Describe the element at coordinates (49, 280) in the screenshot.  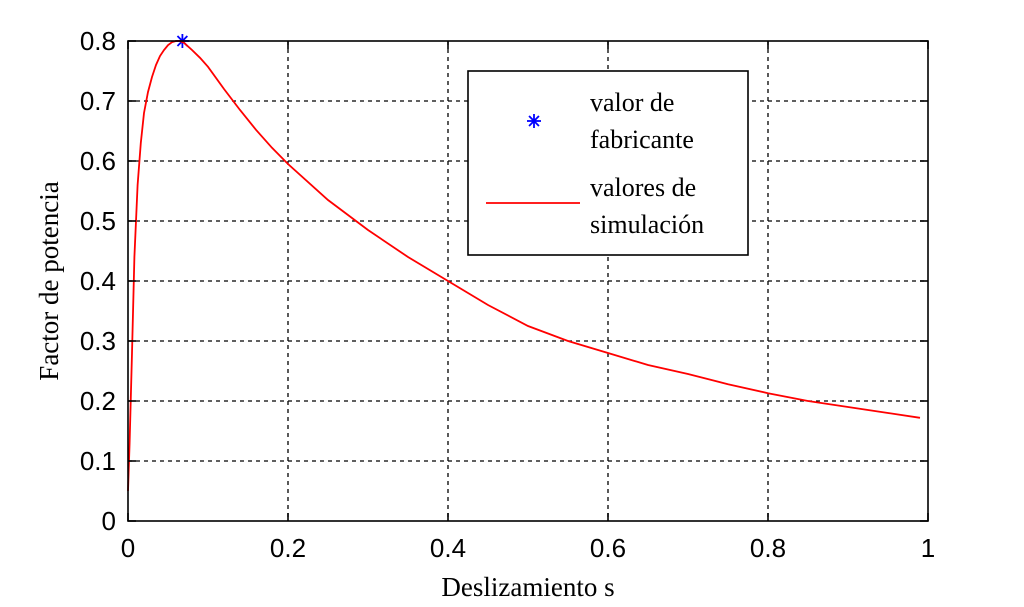
I see `y-axis-label: Factor de potencia` at that location.